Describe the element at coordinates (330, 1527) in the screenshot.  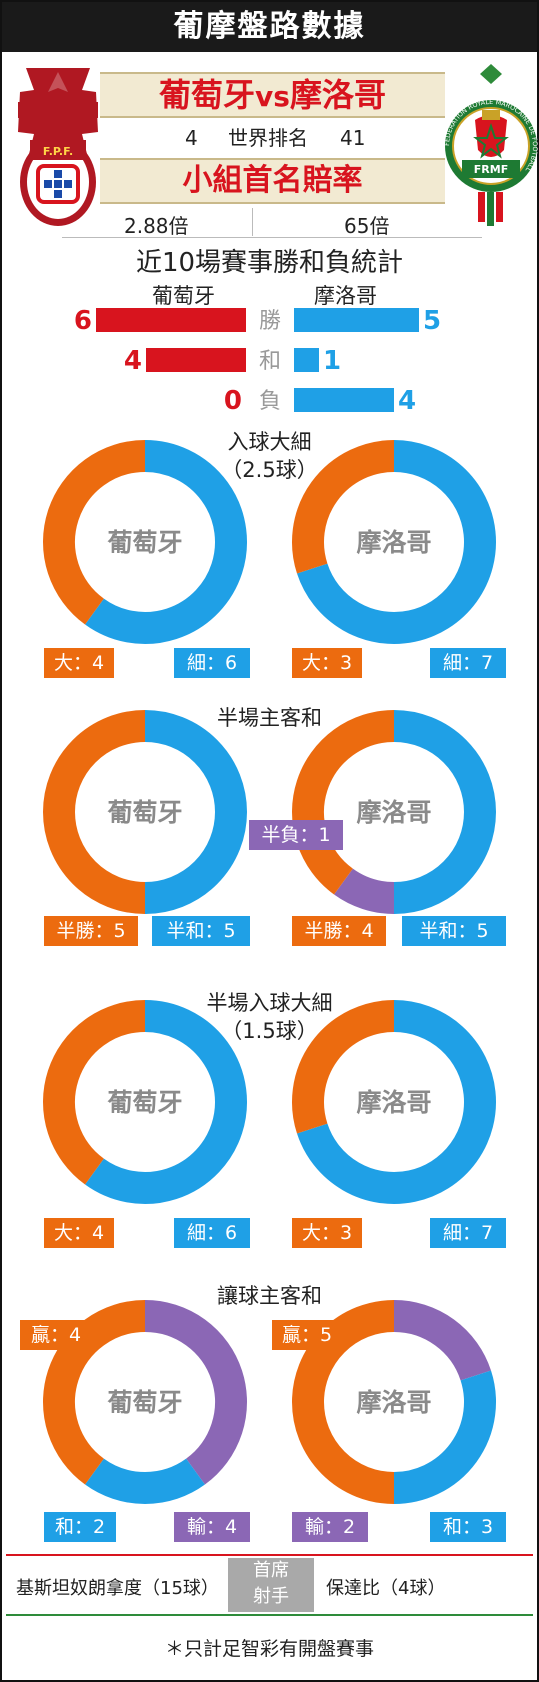
I see `donut-value-label: 輸：2` at that location.